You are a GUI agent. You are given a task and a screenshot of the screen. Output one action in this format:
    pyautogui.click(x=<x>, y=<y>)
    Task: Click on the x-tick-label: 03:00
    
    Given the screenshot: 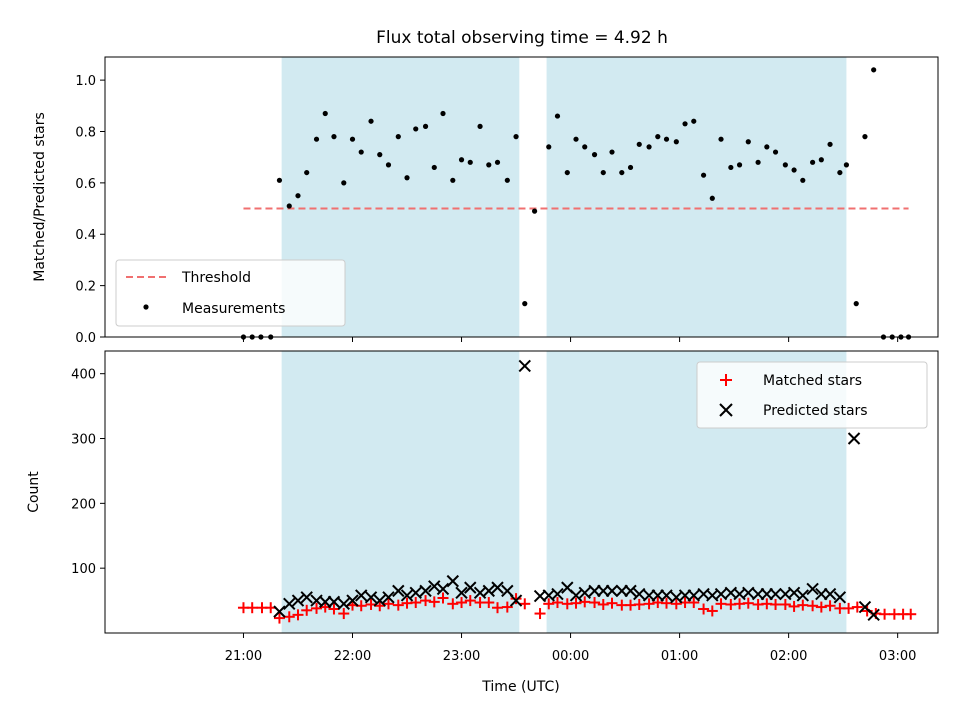 What is the action you would take?
    pyautogui.click(x=897, y=656)
    